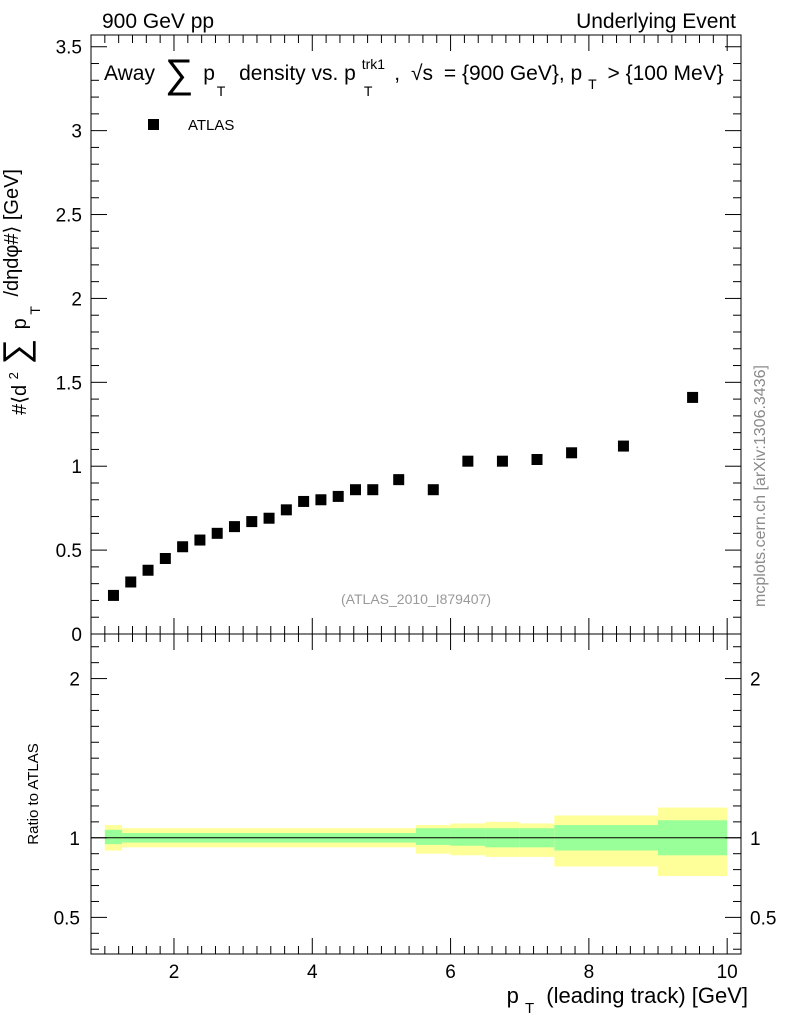  I want to click on x-axis-label: p T (leading track) [GeV], so click(627, 1000).